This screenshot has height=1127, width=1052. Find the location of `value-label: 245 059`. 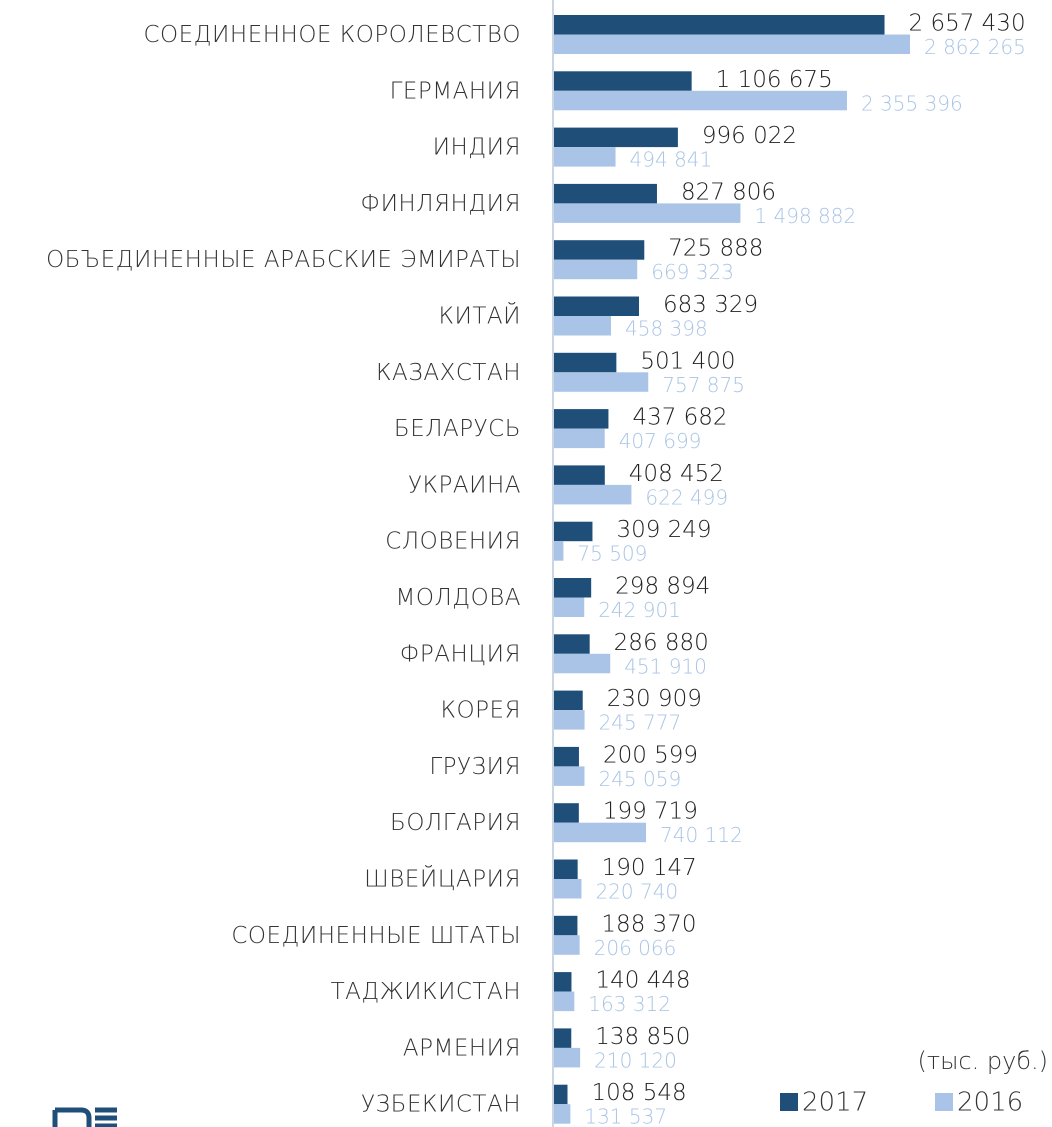

value-label: 245 059 is located at coordinates (639, 779).